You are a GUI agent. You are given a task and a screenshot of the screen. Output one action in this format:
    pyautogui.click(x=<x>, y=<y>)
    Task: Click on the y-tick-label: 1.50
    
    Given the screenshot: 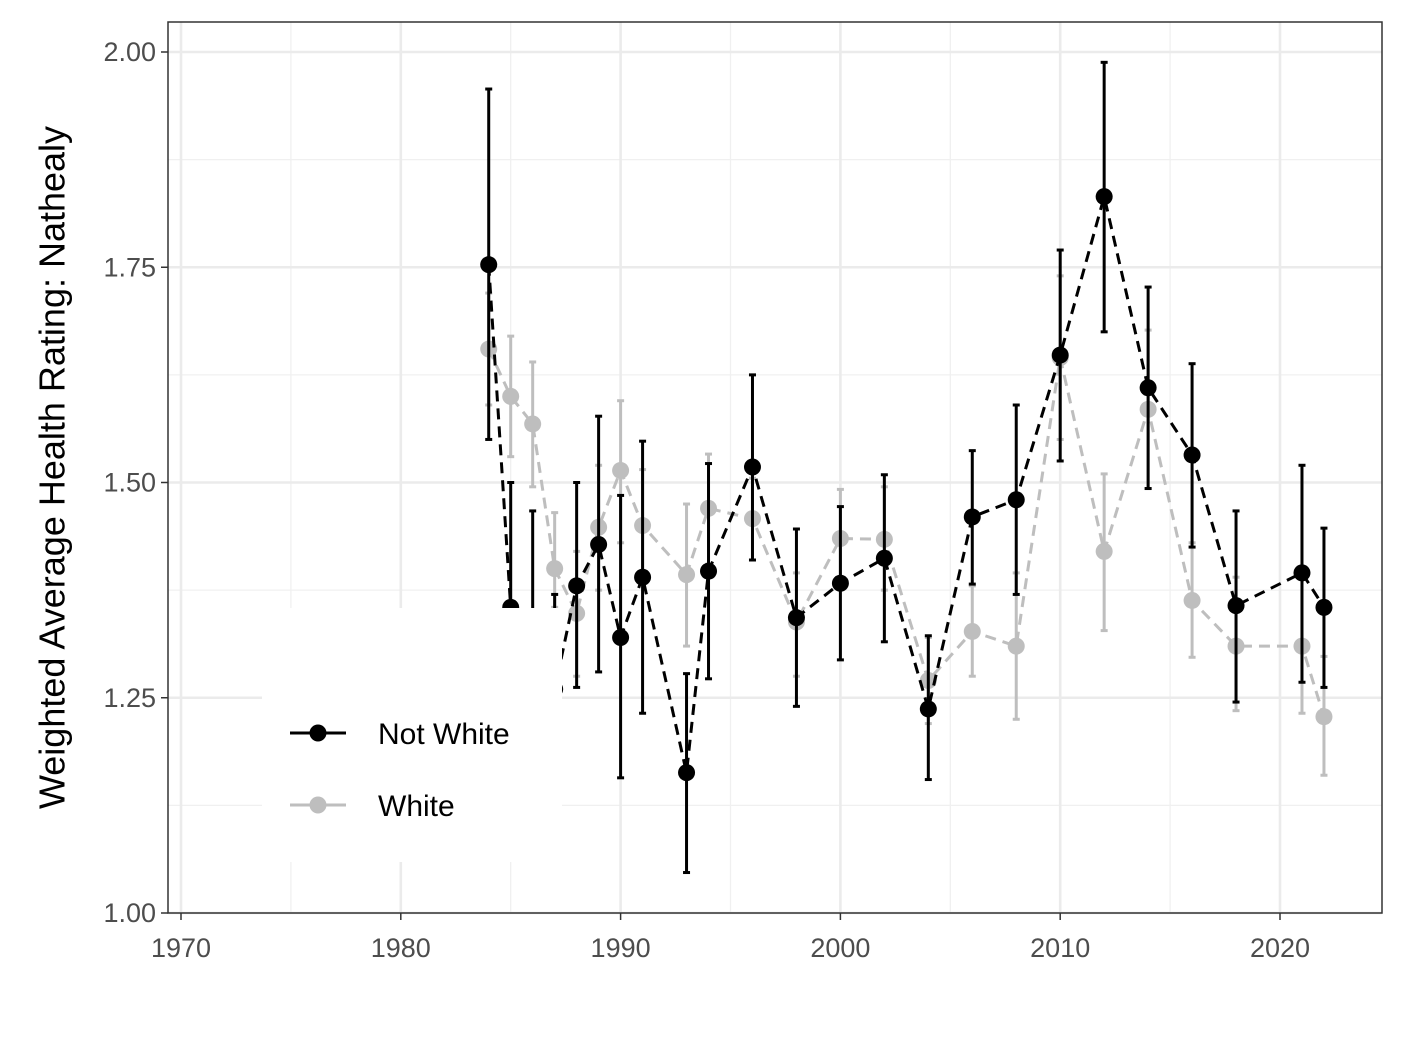 What is the action you would take?
    pyautogui.click(x=129, y=483)
    